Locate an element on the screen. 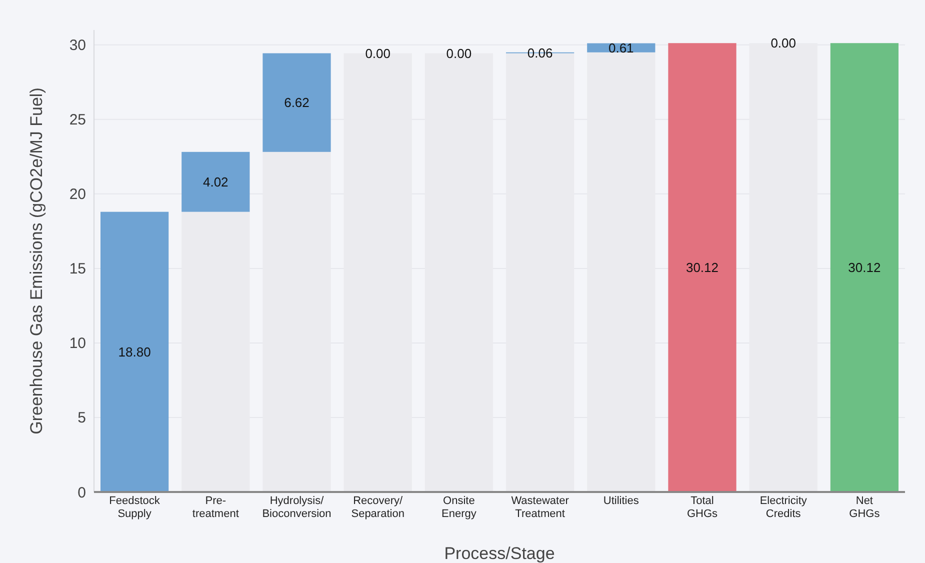  data-label: 4.02 is located at coordinates (215, 182).